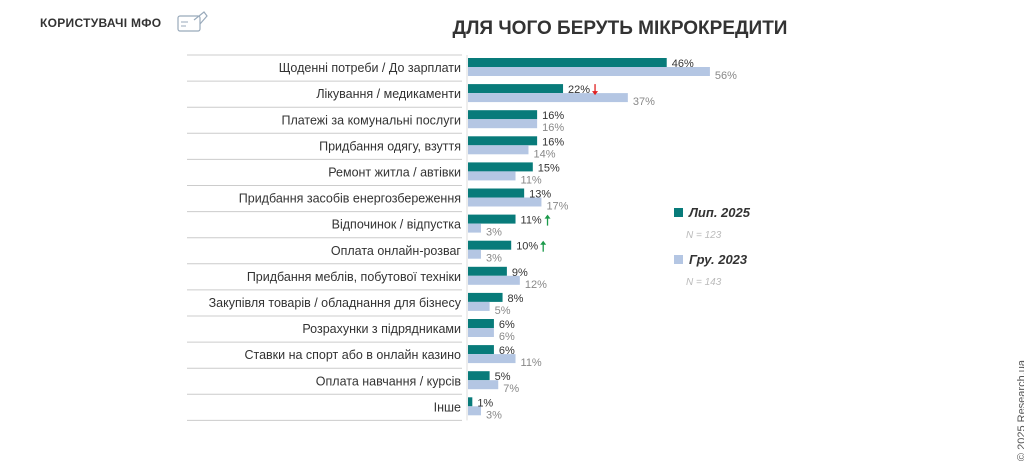  Describe the element at coordinates (719, 212) in the screenshot. I see `legend-label: Лип. 2025` at that location.